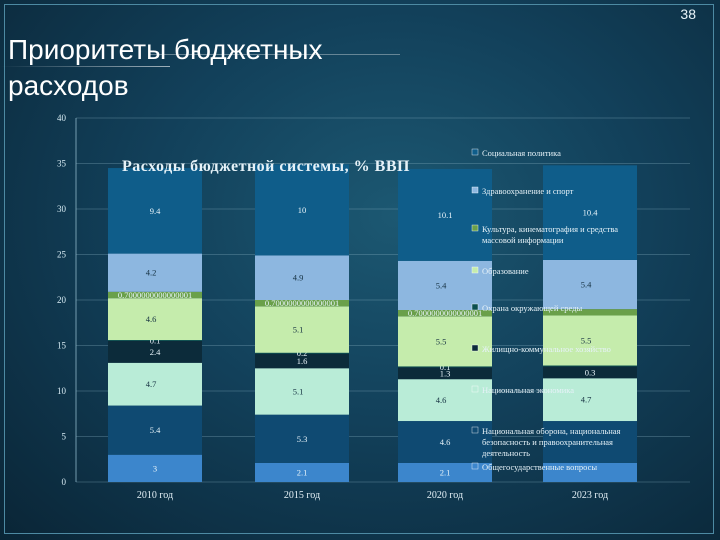 The width and height of the screenshot is (720, 540). What do you see at coordinates (62, 164) in the screenshot?
I see `y-tick-label: 35` at bounding box center [62, 164].